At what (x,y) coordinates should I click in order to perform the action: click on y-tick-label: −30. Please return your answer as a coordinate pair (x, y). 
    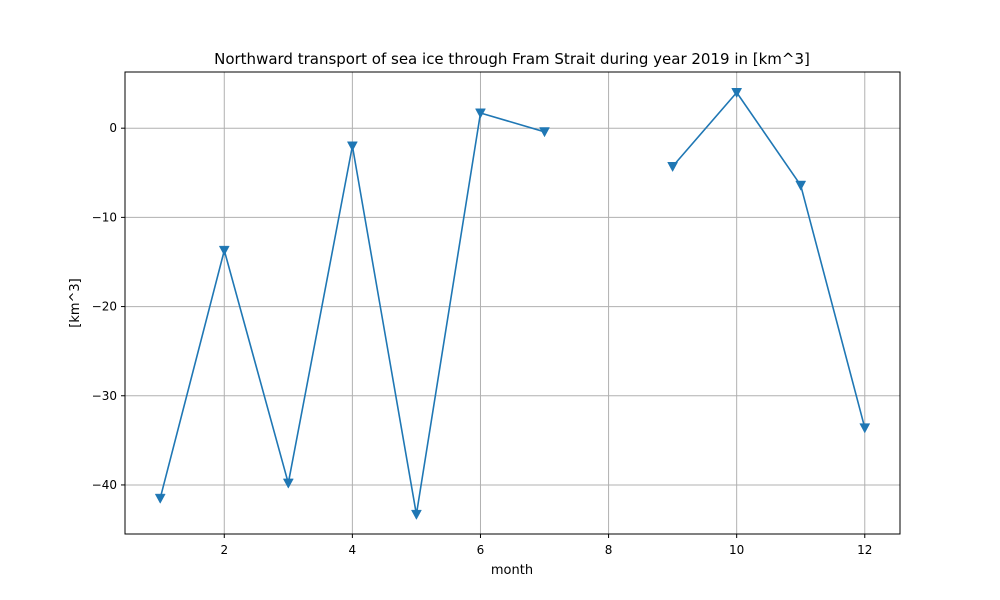
    Looking at the image, I should click on (104, 396).